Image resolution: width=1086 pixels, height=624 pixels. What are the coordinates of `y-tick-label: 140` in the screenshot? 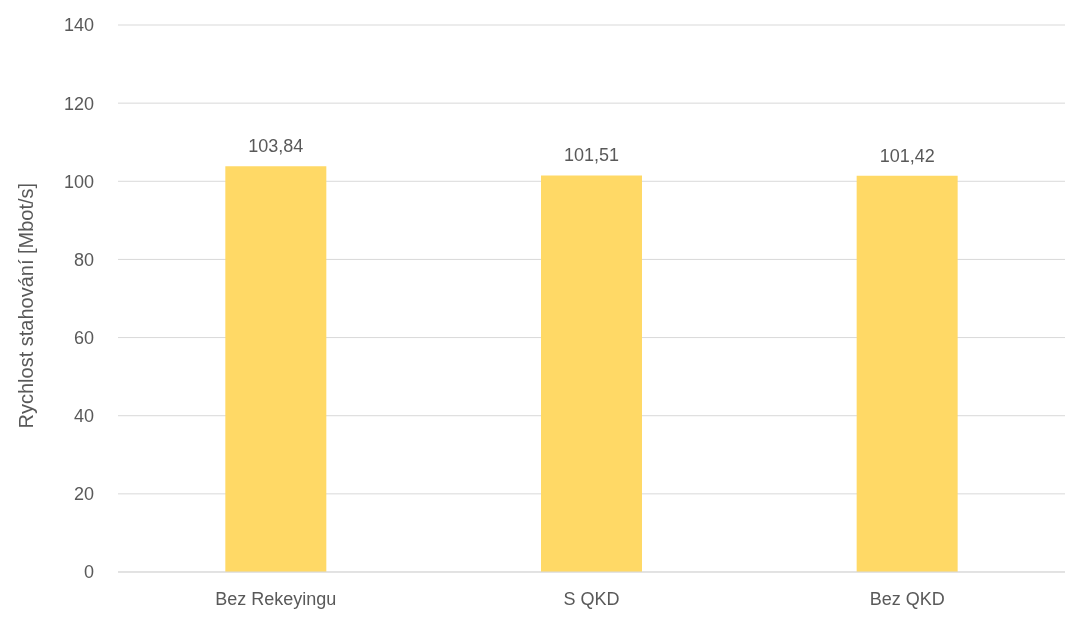 It's located at (78, 25).